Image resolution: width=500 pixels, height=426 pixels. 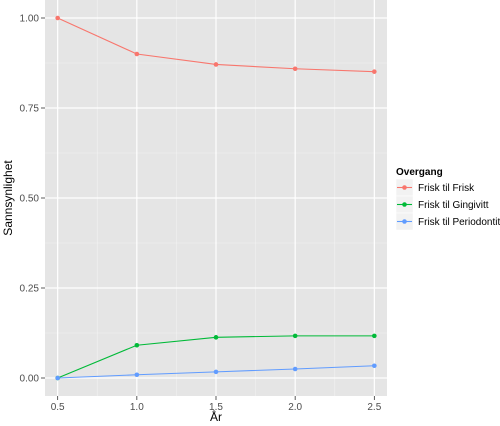 I want to click on x-tick-label: 2.5, so click(x=374, y=407).